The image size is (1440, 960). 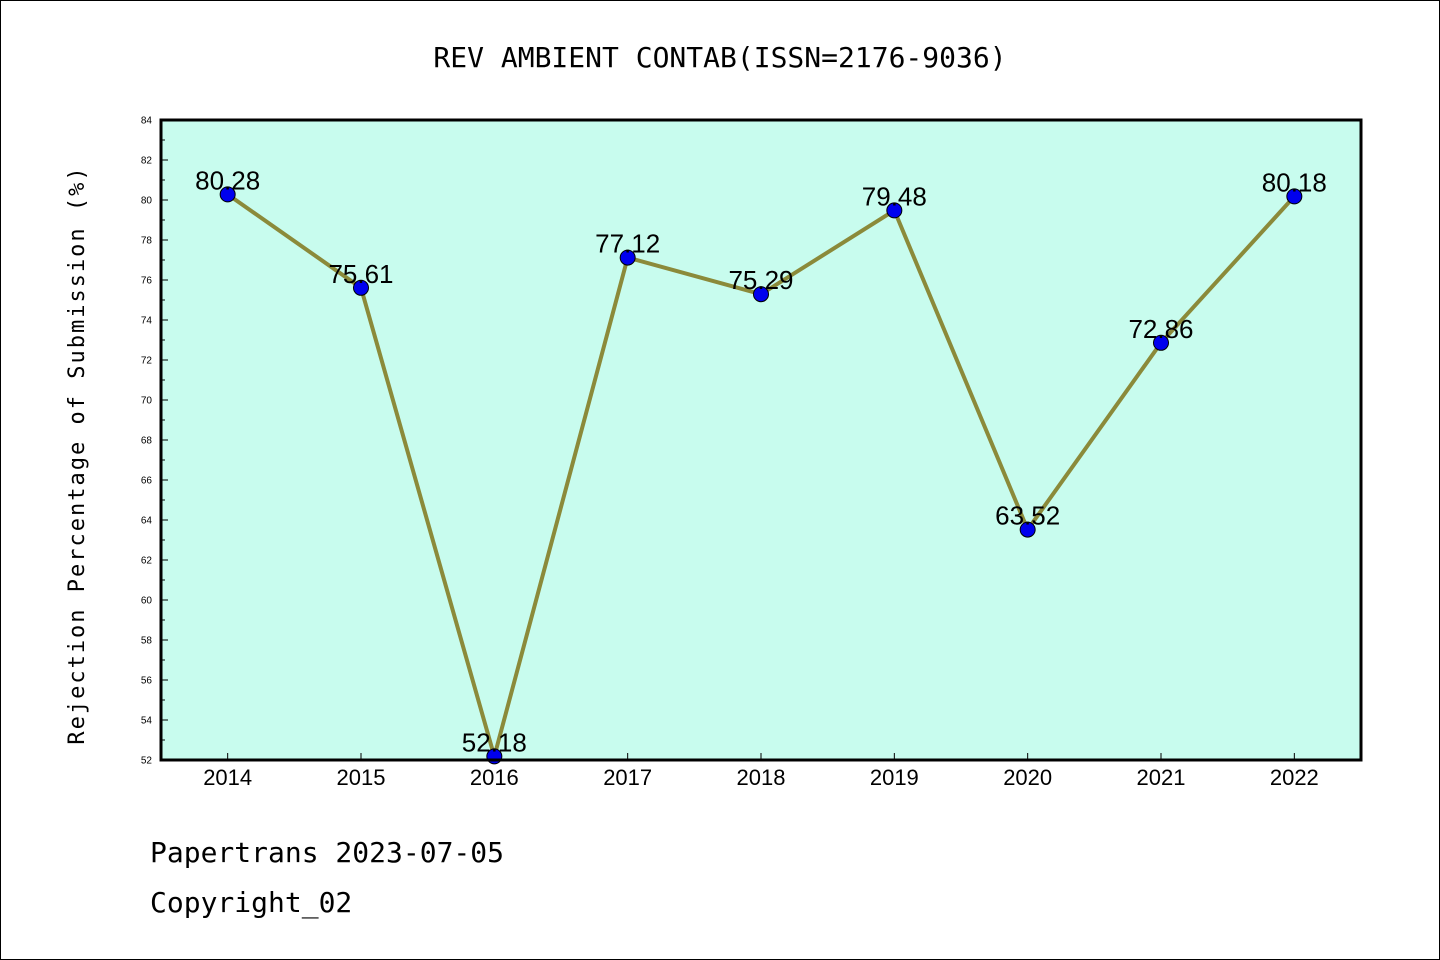 What do you see at coordinates (760, 280) in the screenshot?
I see `data-label: 75.29` at bounding box center [760, 280].